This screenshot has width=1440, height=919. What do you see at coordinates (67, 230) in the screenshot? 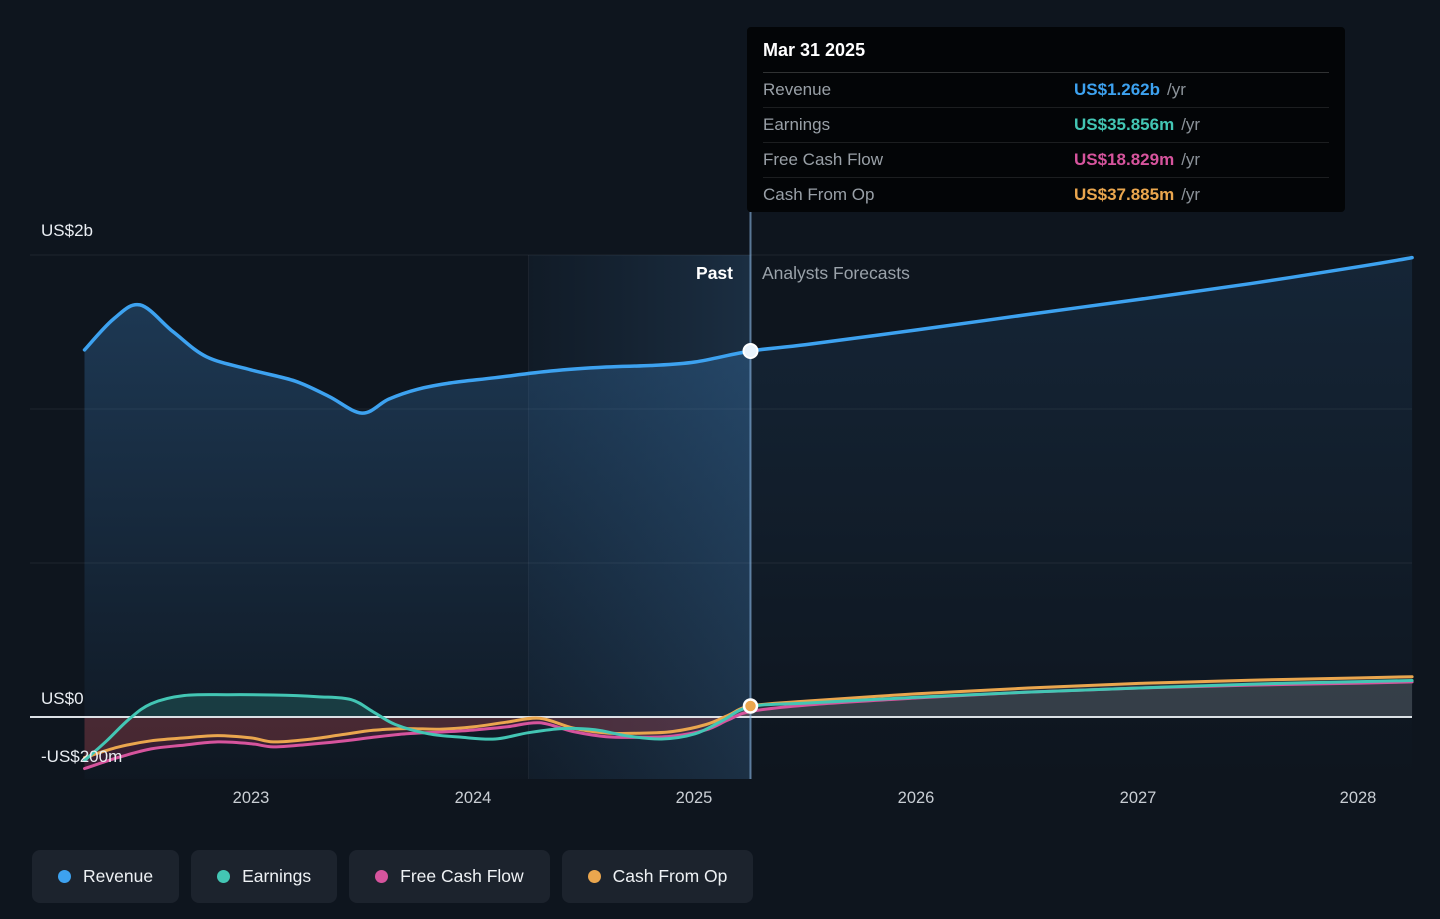
I see `y-axis-label-2b: US$2b` at bounding box center [67, 230].